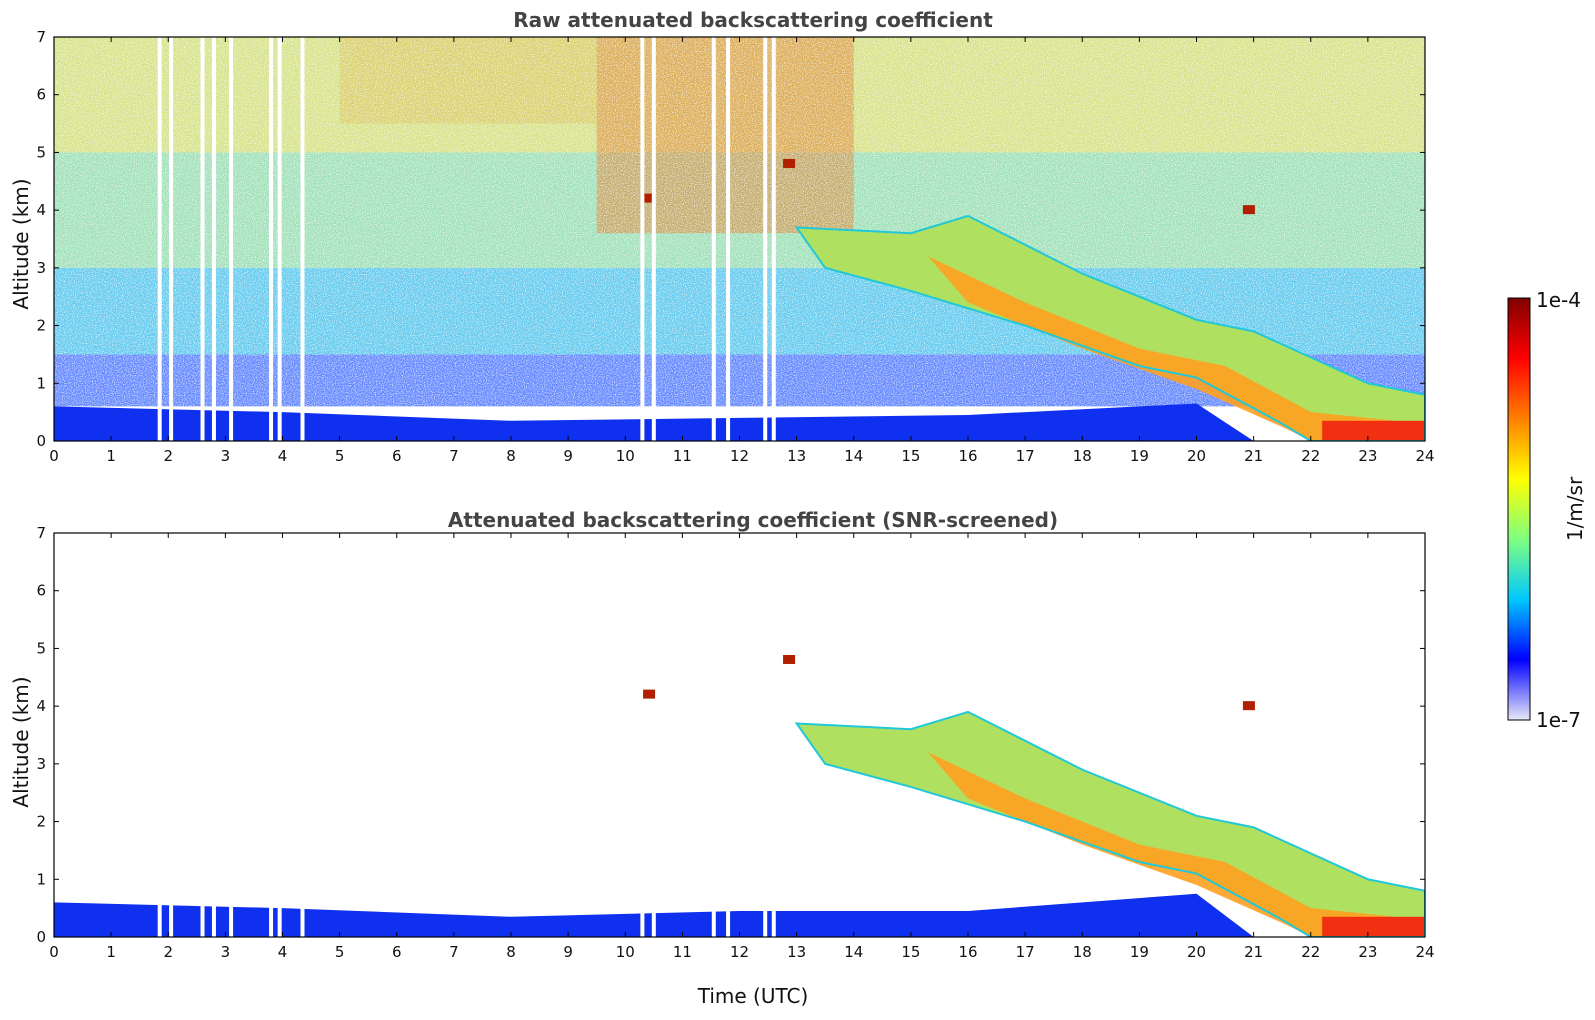  Describe the element at coordinates (1547, 510) in the screenshot. I see `colorbar: 1e-4 1e-7 1/m/sr` at that location.